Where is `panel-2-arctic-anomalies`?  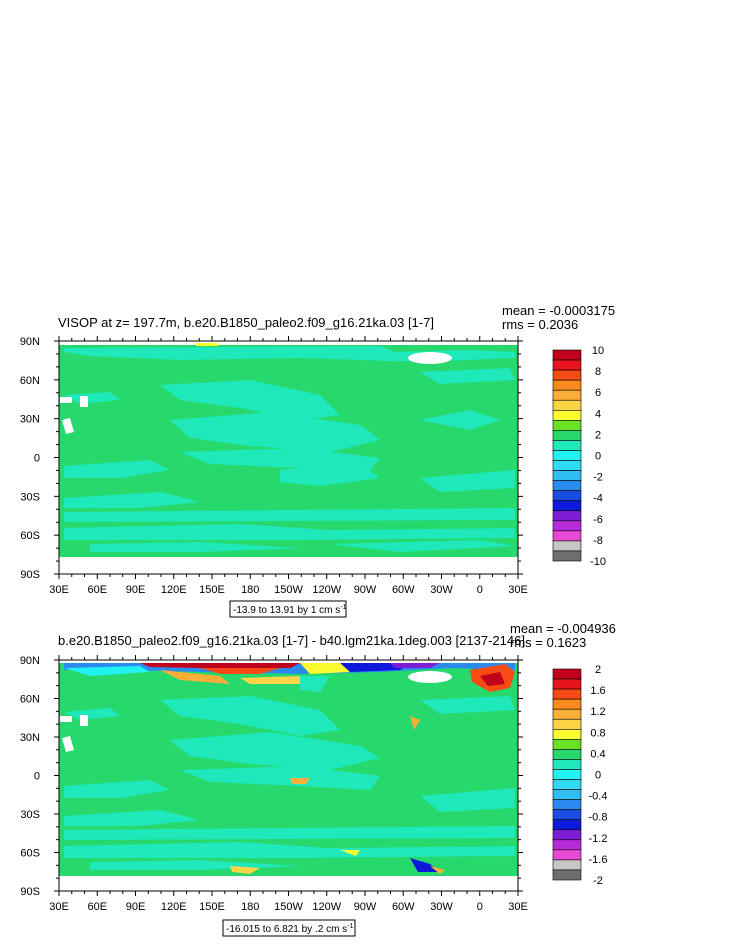 panel-2-arctic-anomalies is located at coordinates (289, 677).